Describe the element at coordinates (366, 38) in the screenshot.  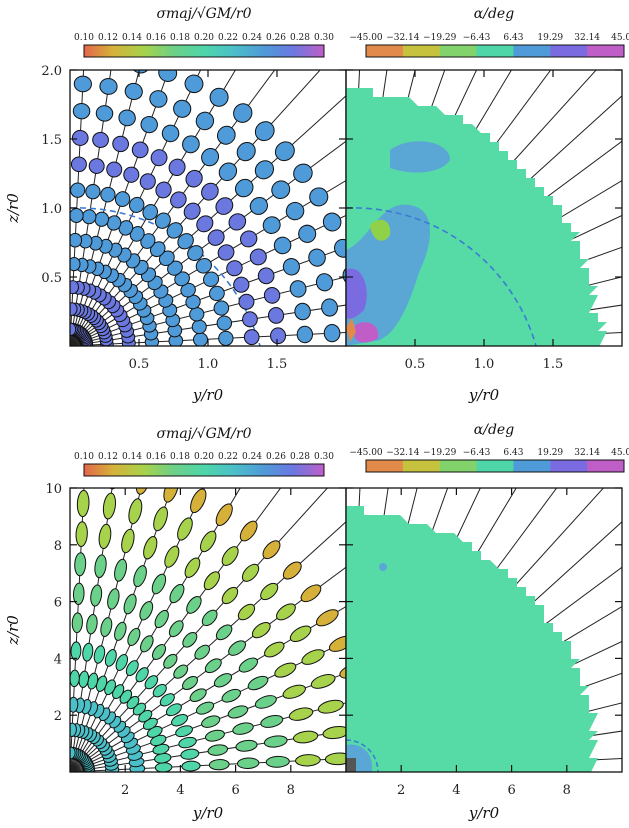
I see `colorbar-alpha-tick-label: −45.00` at that location.